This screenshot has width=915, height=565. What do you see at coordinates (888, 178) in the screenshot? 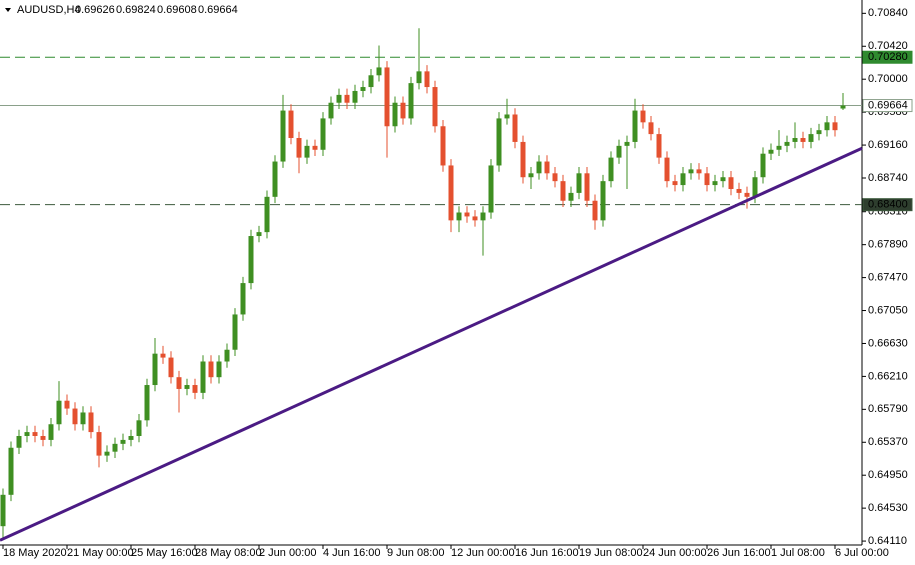
I see `y-tick-label: 0.68740` at bounding box center [888, 178].